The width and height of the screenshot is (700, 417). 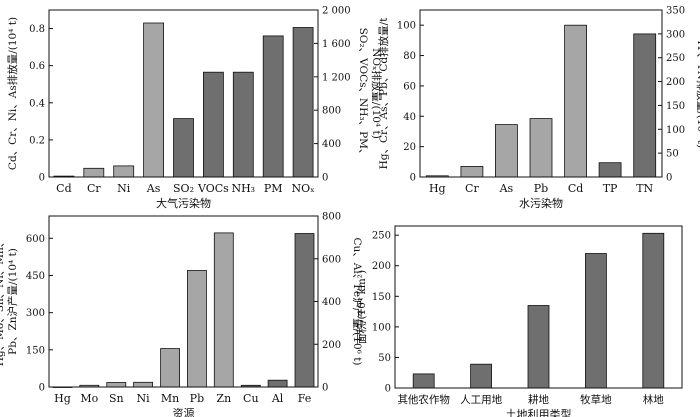 What do you see at coordinates (251, 398) in the screenshot?
I see `x-tick-label: Cu` at bounding box center [251, 398].